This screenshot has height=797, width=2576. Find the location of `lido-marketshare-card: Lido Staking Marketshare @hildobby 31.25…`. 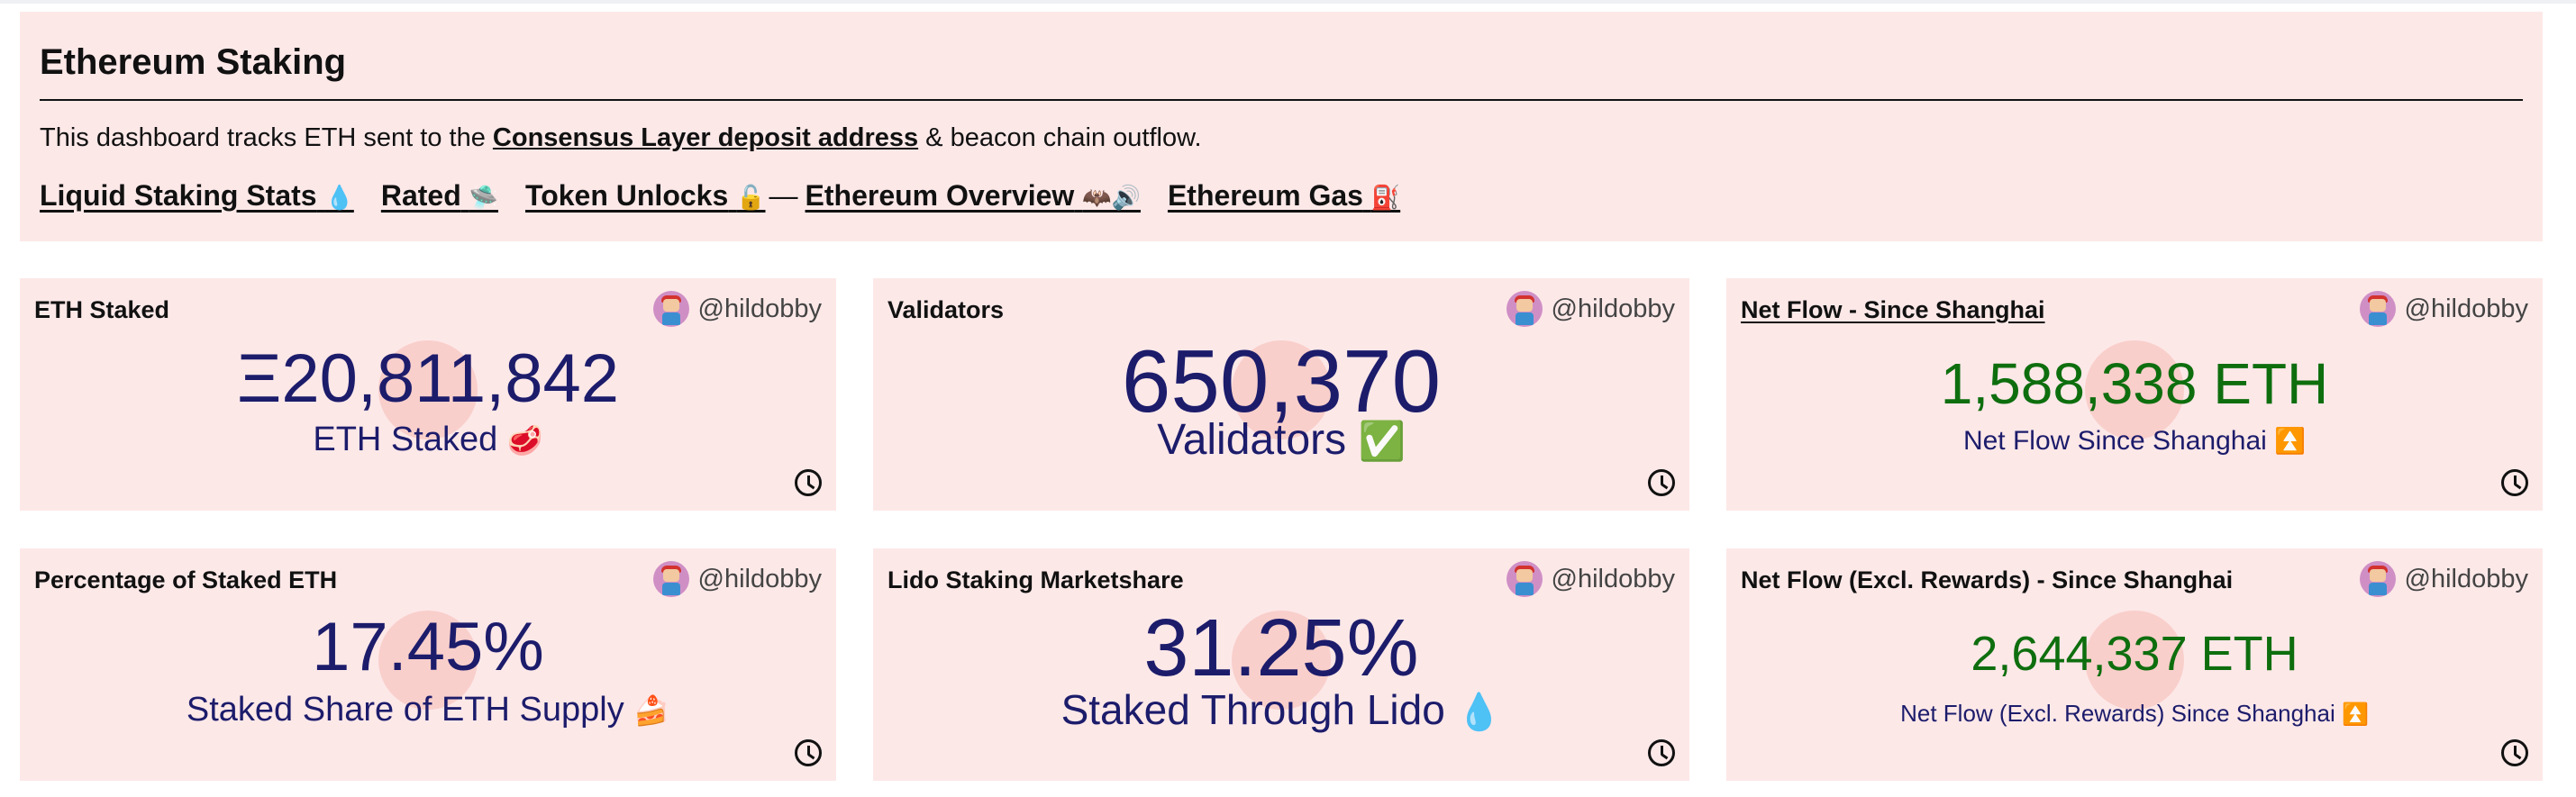

lido-marketshare-card: Lido Staking Marketshare @hildobby 31.25… is located at coordinates (1281, 664).